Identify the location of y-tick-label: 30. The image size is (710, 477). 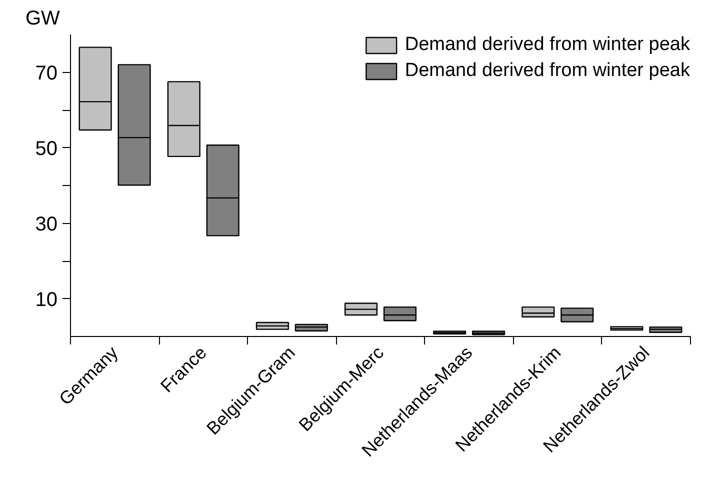
(46, 224).